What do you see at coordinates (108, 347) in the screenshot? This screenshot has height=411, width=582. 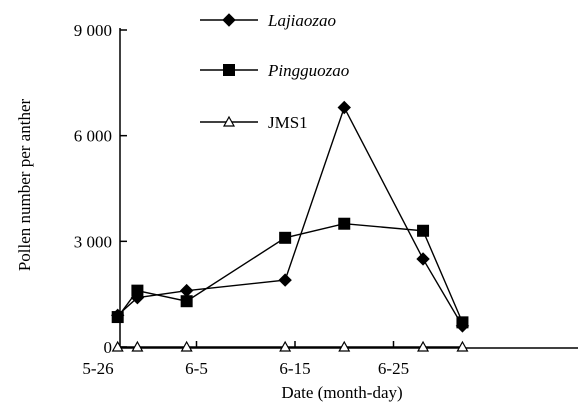 I see `y-tick-label: 0` at bounding box center [108, 347].